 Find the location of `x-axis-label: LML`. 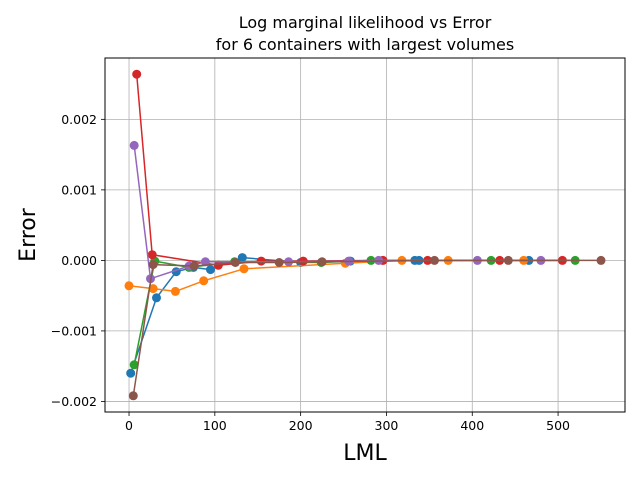

x-axis-label: LML is located at coordinates (365, 453).